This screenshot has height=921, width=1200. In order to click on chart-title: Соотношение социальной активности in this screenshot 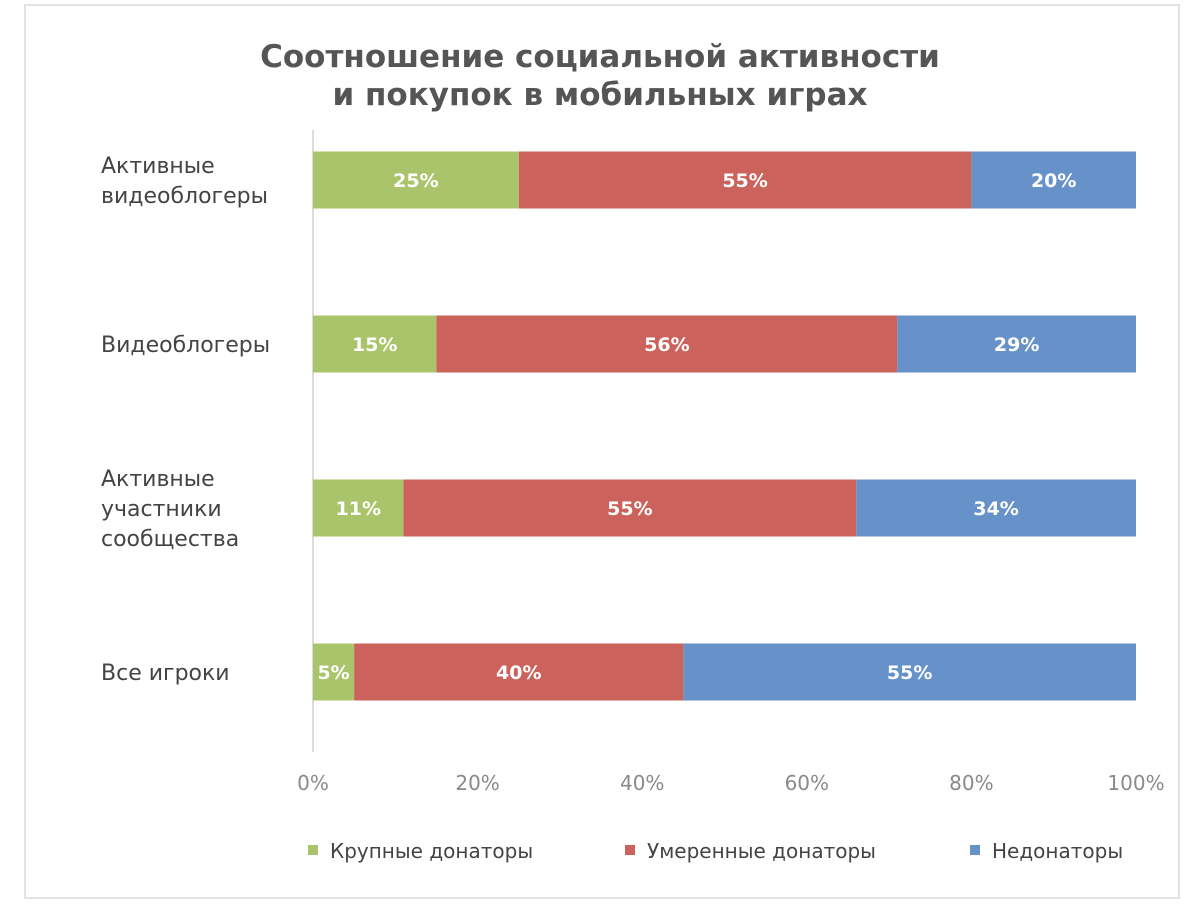, I will do `click(600, 57)`.